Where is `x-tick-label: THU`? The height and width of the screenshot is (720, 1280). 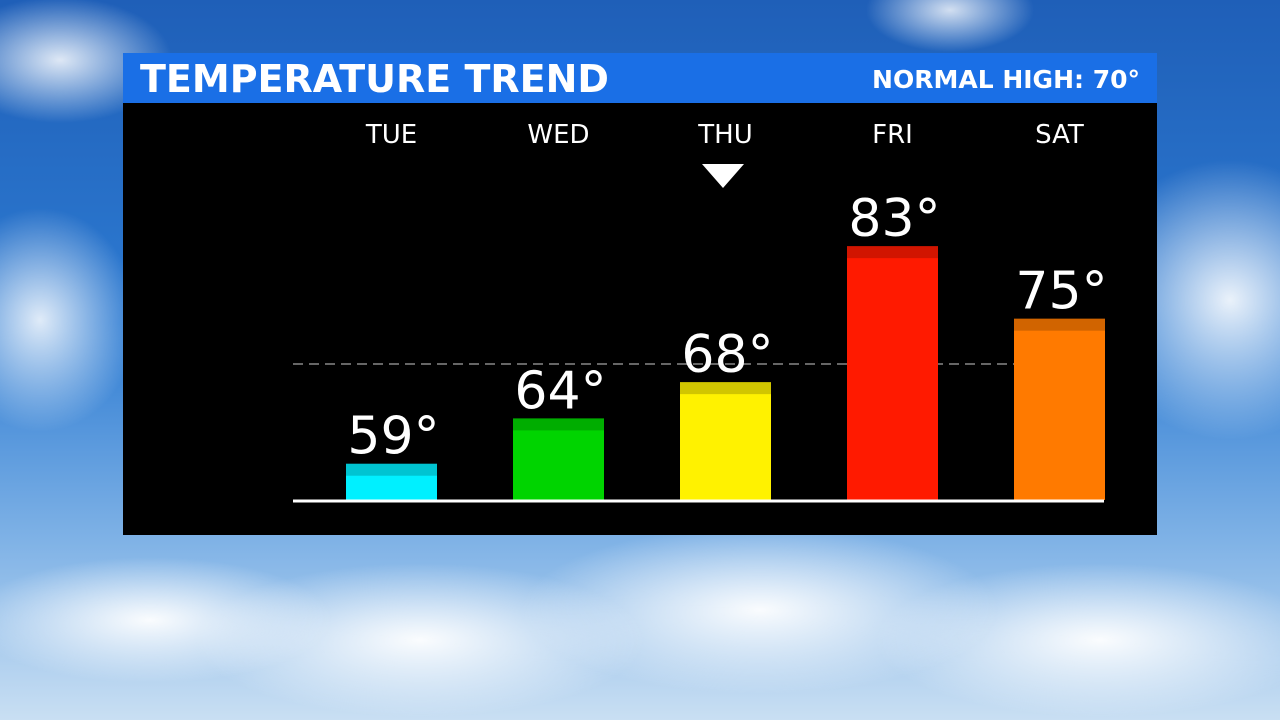
x-tick-label: THU is located at coordinates (724, 135).